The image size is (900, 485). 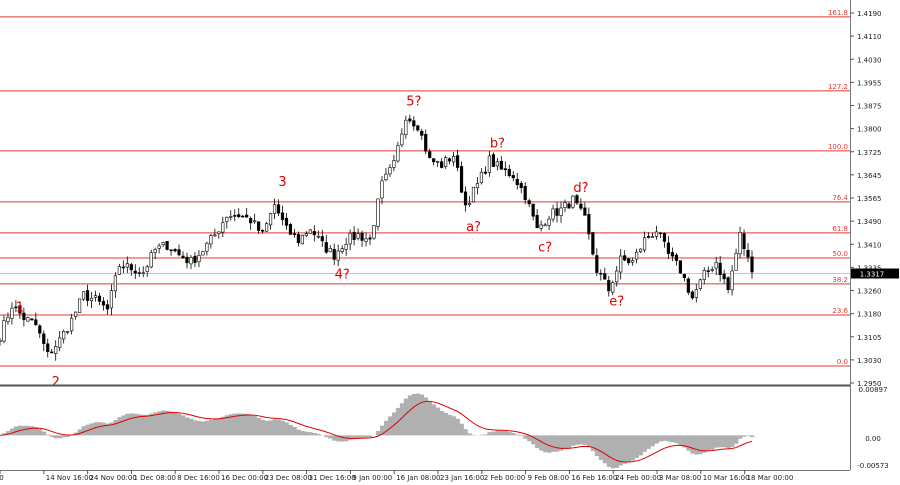 What do you see at coordinates (548, 478) in the screenshot?
I see `x-tick-label: 9 Feb 08:00` at bounding box center [548, 478].